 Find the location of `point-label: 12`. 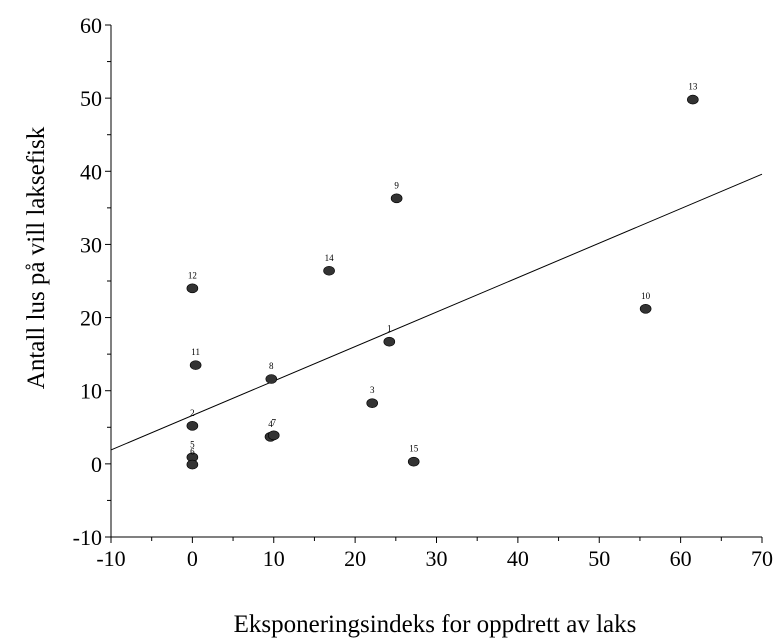

point-label: 12 is located at coordinates (192, 275).